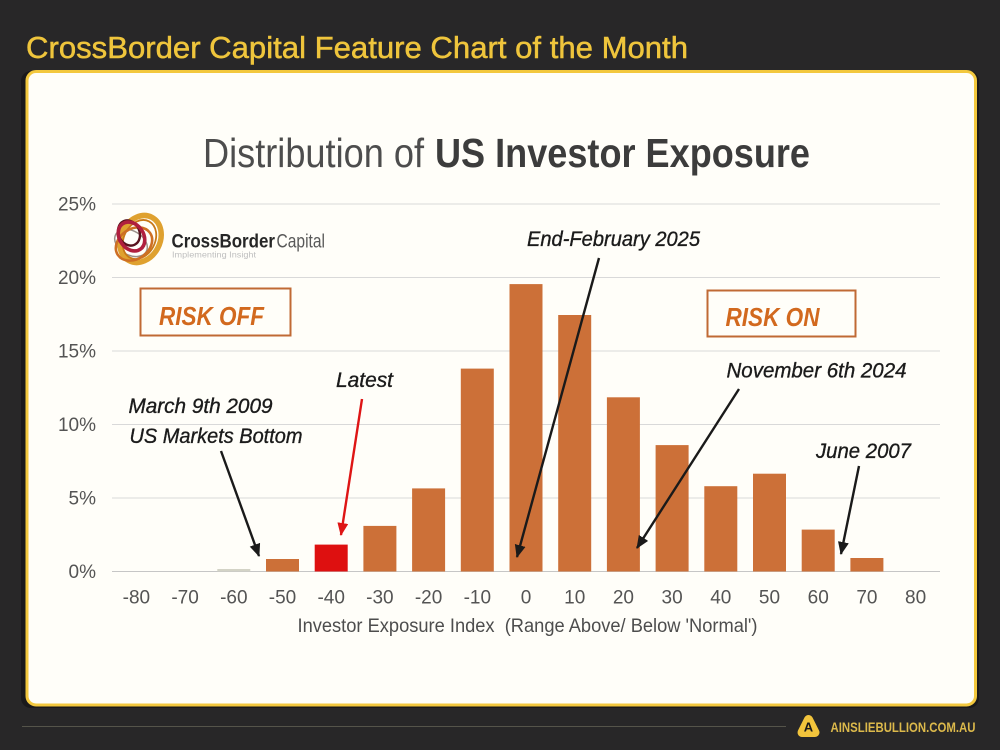 This screenshot has height=750, width=1000. What do you see at coordinates (330, 598) in the screenshot?
I see `svg-text: -40` at bounding box center [330, 598].